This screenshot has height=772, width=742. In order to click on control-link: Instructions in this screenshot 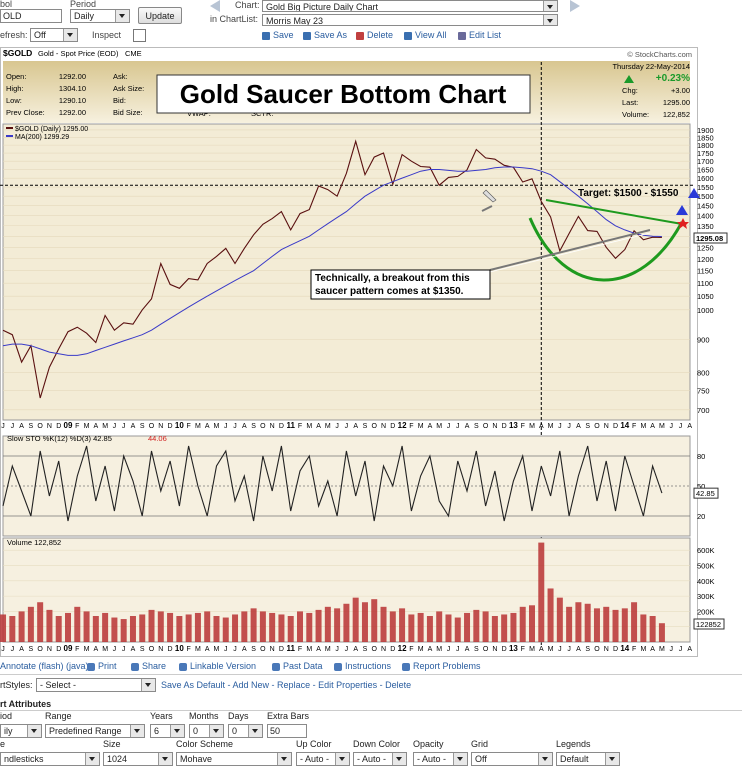, I will do `click(368, 666)`.